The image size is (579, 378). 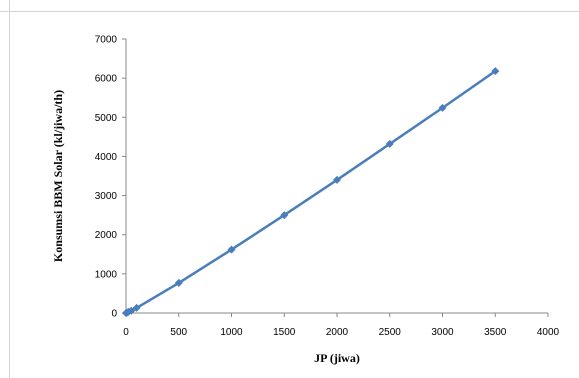 I want to click on y-axis-title: Konsumsi BBM Solar (kl/jiwa/th), so click(x=58, y=176).